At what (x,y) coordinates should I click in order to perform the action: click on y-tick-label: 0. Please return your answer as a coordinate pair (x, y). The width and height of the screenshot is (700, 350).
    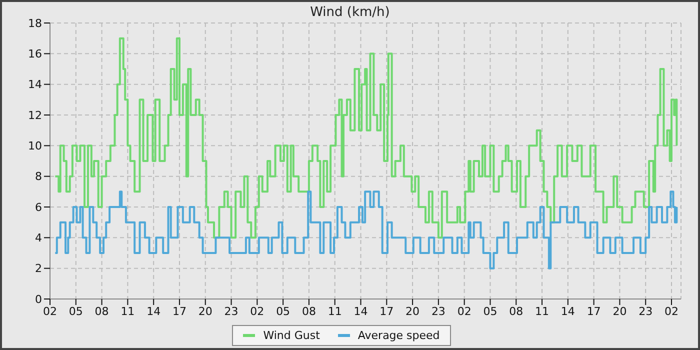
    Looking at the image, I should click on (38, 299).